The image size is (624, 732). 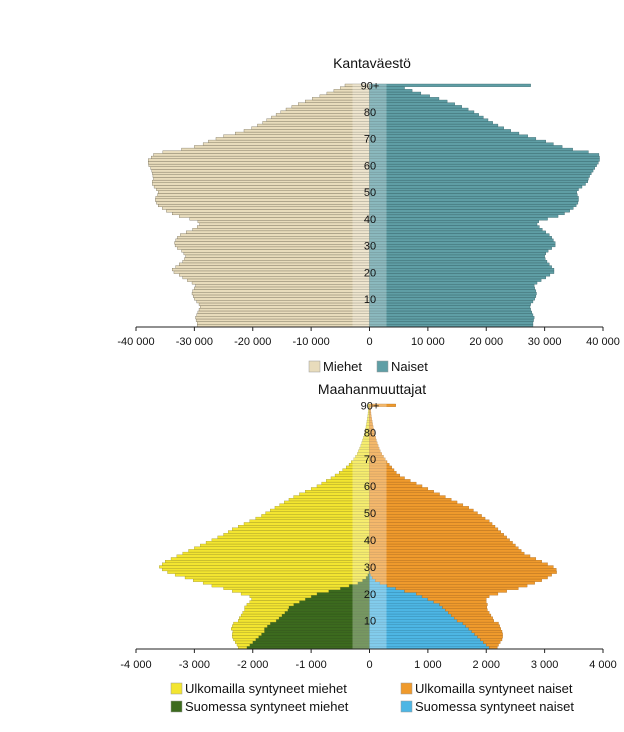 I want to click on maahanmuuttajat-x-tick-label: -4 000, so click(x=135, y=665).